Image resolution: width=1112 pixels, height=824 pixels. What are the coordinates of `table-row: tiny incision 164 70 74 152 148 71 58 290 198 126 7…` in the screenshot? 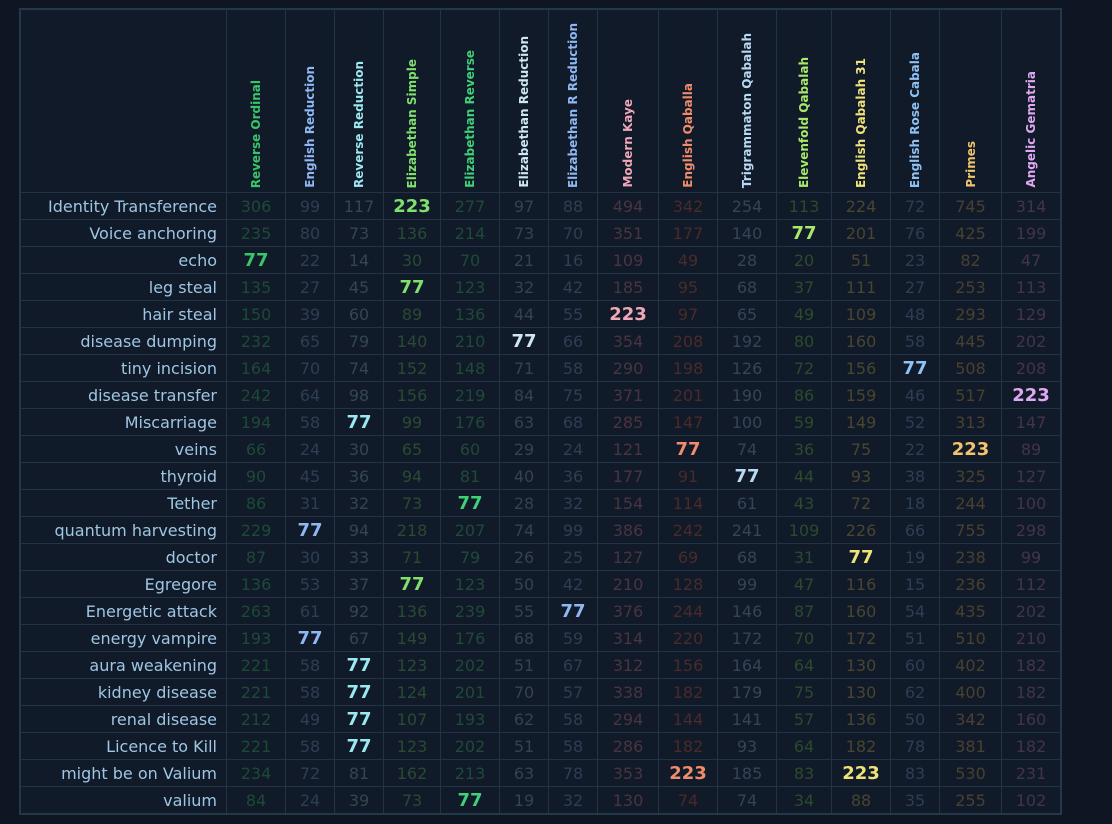 It's located at (540, 368).